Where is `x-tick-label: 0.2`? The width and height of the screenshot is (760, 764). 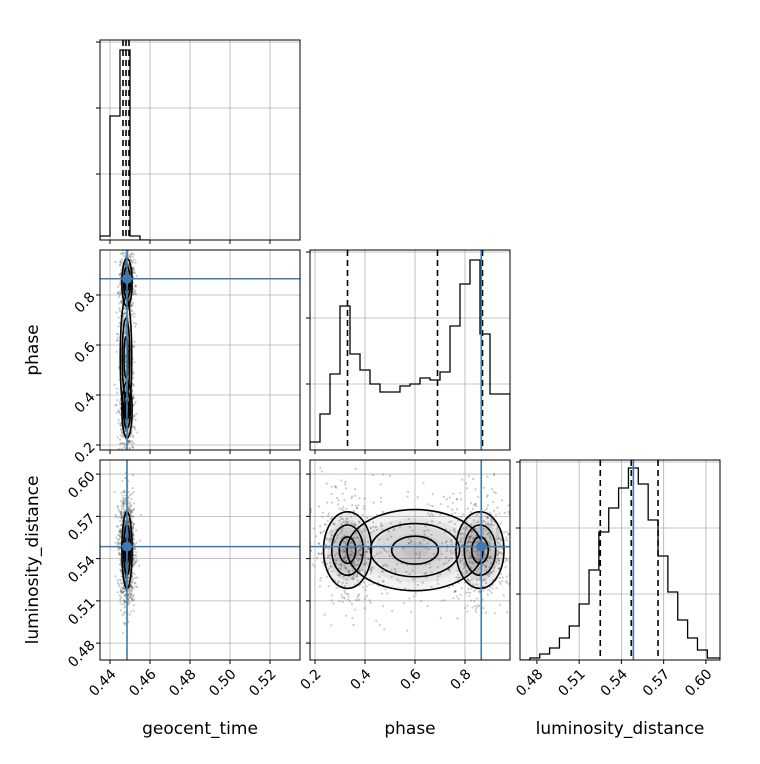
x-tick-label: 0.2 is located at coordinates (311, 679).